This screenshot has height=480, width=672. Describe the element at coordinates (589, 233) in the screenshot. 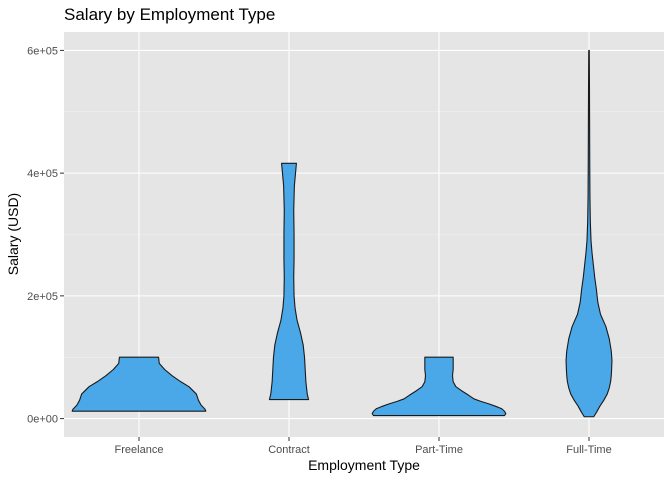

I see `violin-full-time` at that location.